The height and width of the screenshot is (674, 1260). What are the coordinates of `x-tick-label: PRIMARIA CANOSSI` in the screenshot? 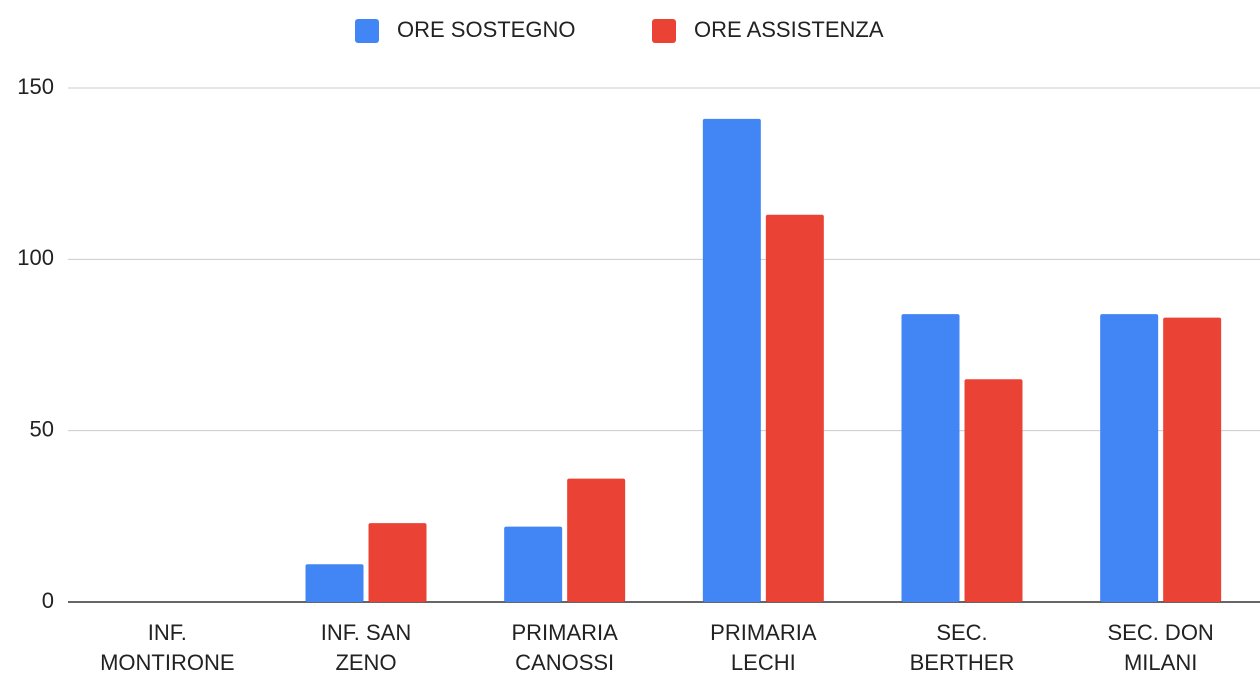 It's located at (564, 647).